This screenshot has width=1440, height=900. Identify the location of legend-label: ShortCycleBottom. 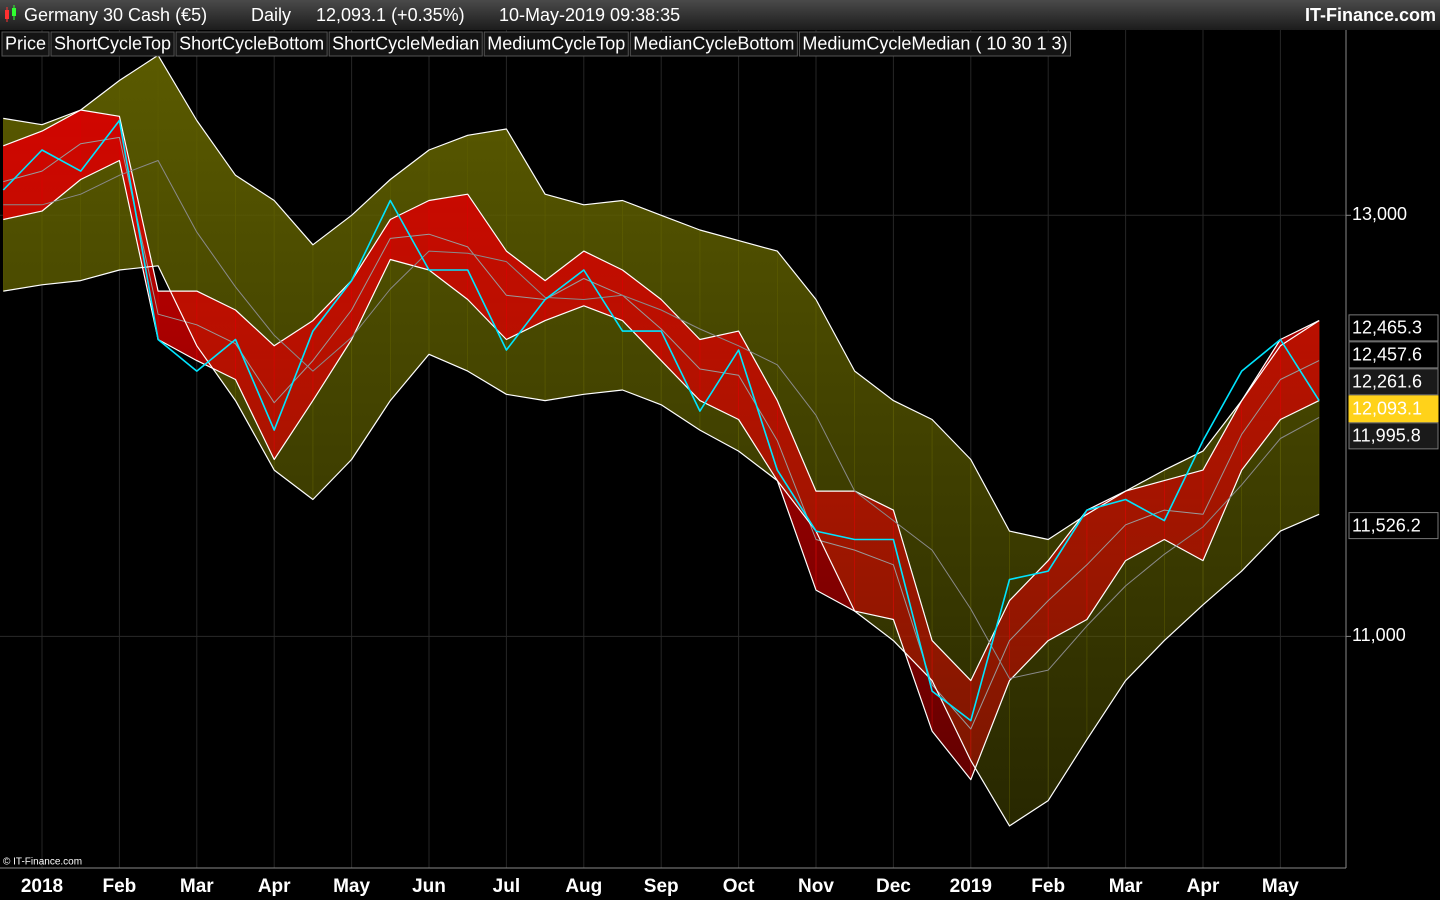
(251, 43).